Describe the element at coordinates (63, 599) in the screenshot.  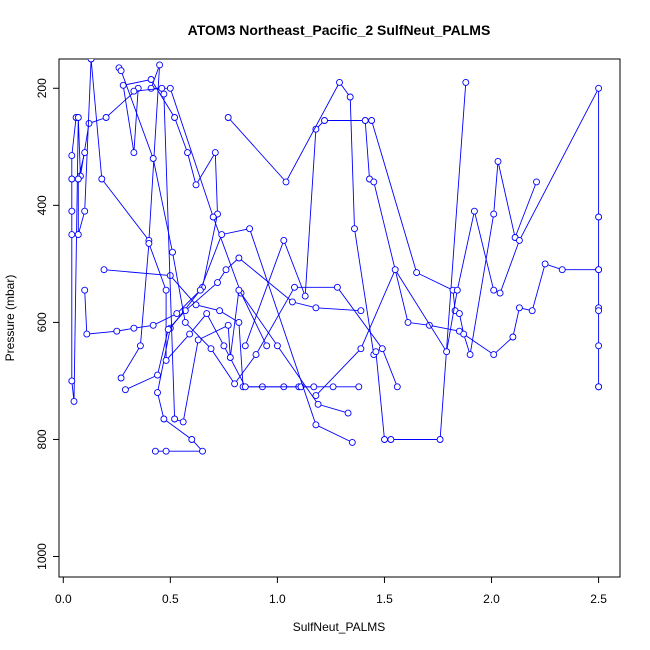
I see `x-tick-label: 0.0` at that location.